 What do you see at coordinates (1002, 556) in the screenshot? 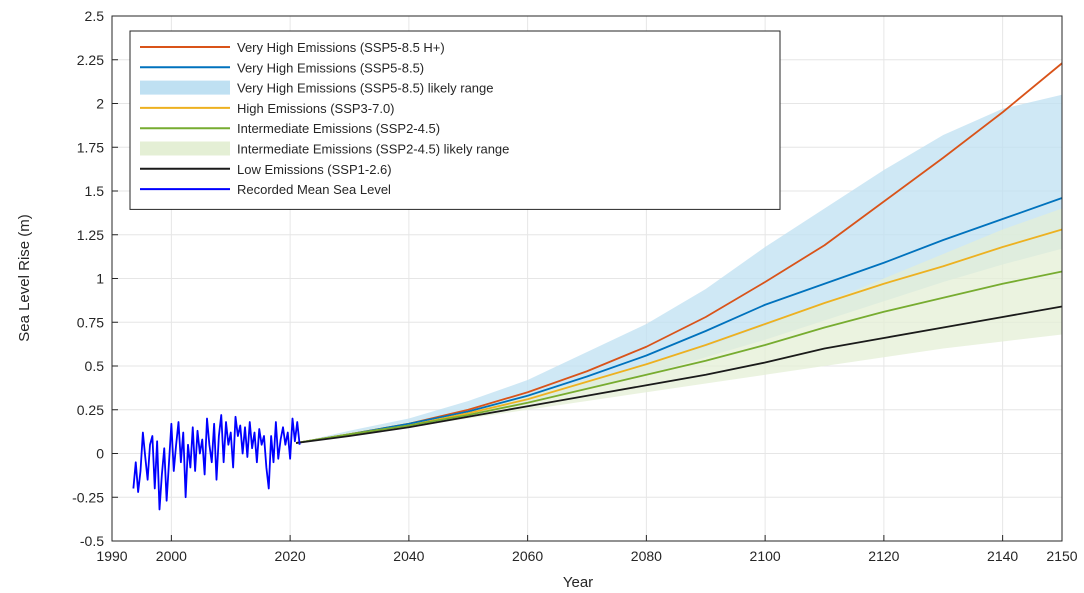
I see `x-tick-label: 2140` at bounding box center [1002, 556].